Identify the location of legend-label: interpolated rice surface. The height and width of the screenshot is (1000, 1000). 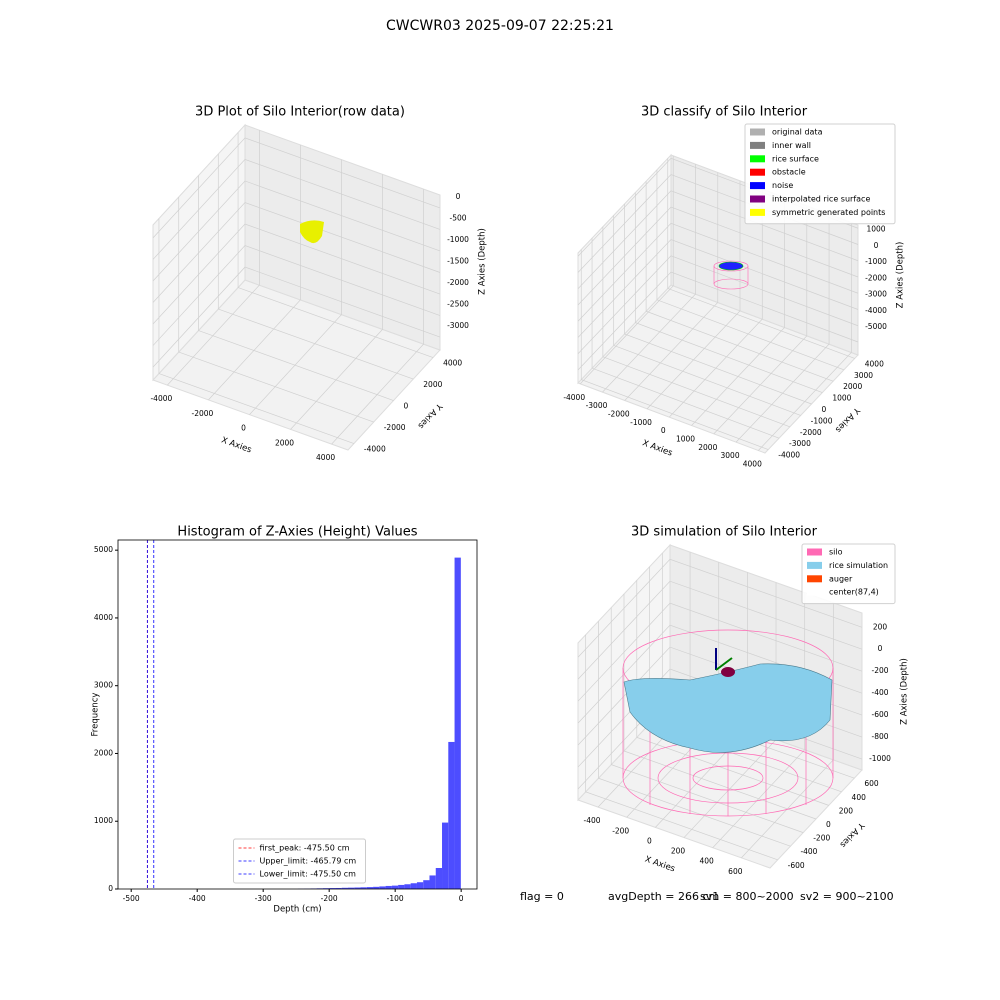
(821, 199).